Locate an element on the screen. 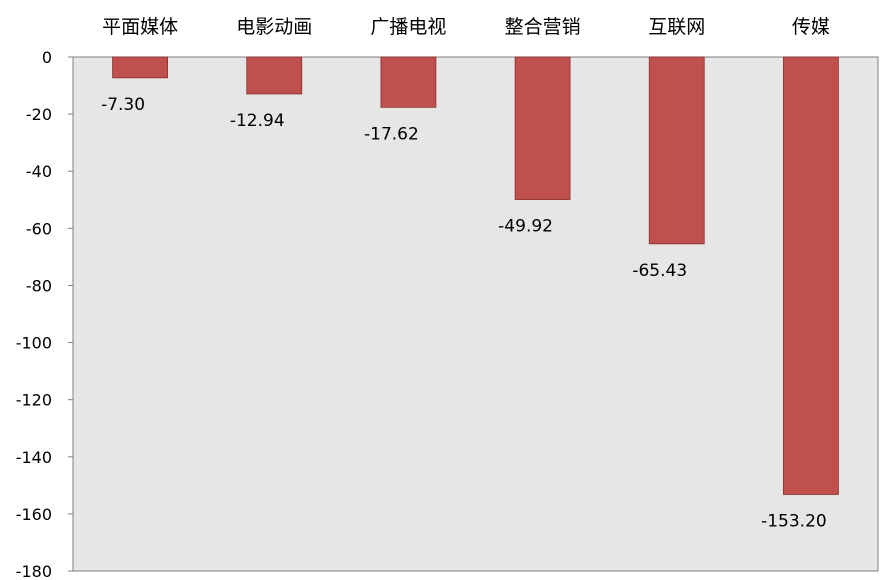 The image size is (880, 580). category-label-2: 广播电视 is located at coordinates (408, 27).